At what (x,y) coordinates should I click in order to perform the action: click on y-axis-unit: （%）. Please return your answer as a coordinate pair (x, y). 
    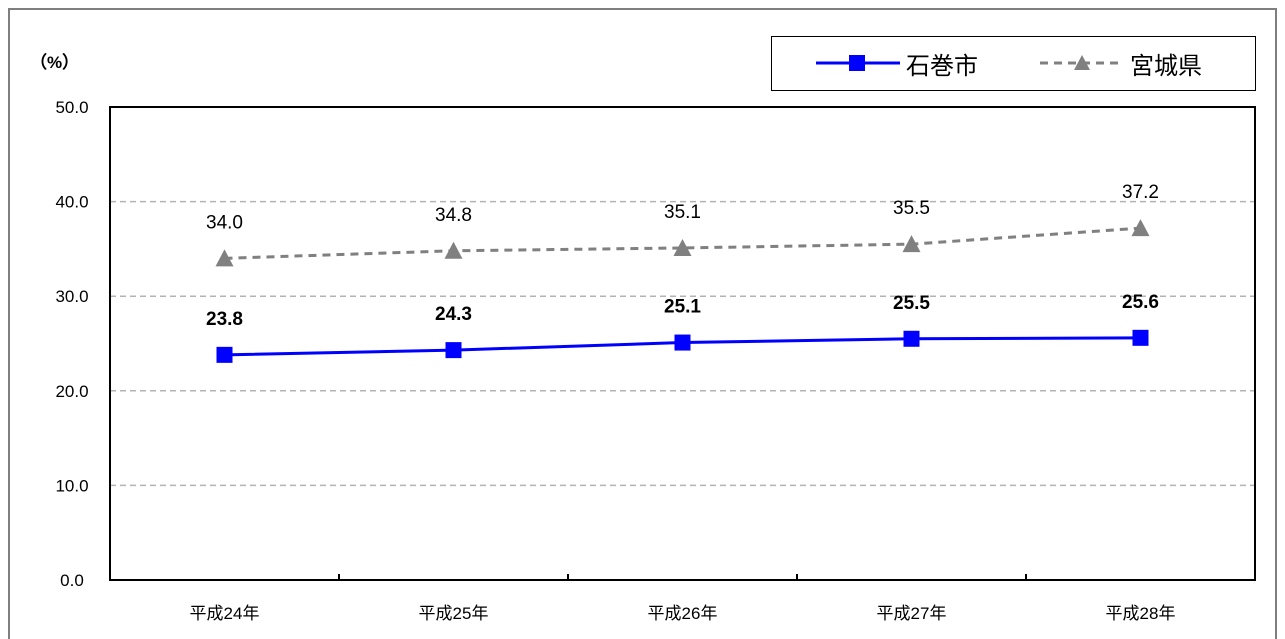
    Looking at the image, I should click on (55, 62).